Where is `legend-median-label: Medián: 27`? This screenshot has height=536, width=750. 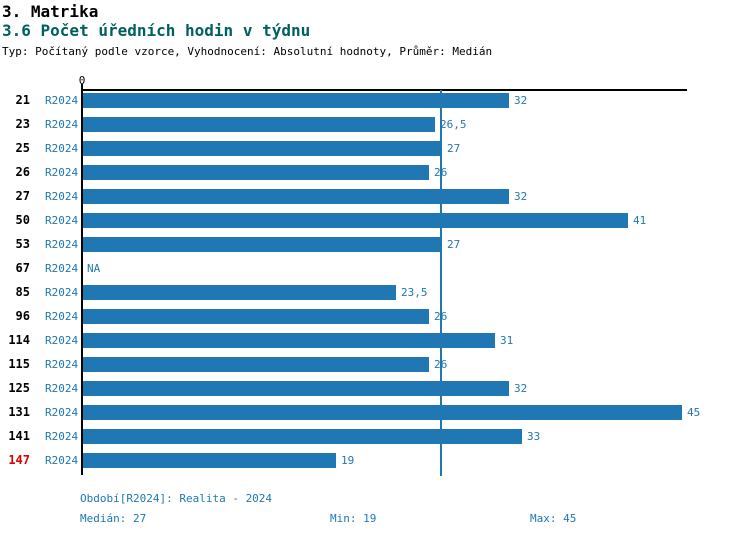
legend-median-label: Medián: 27 is located at coordinates (113, 518).